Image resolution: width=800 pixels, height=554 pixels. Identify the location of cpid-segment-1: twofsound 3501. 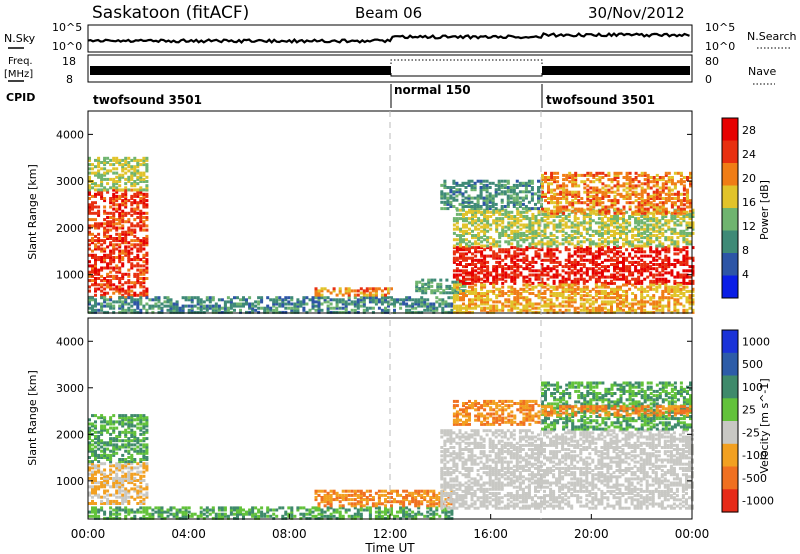
(147, 100).